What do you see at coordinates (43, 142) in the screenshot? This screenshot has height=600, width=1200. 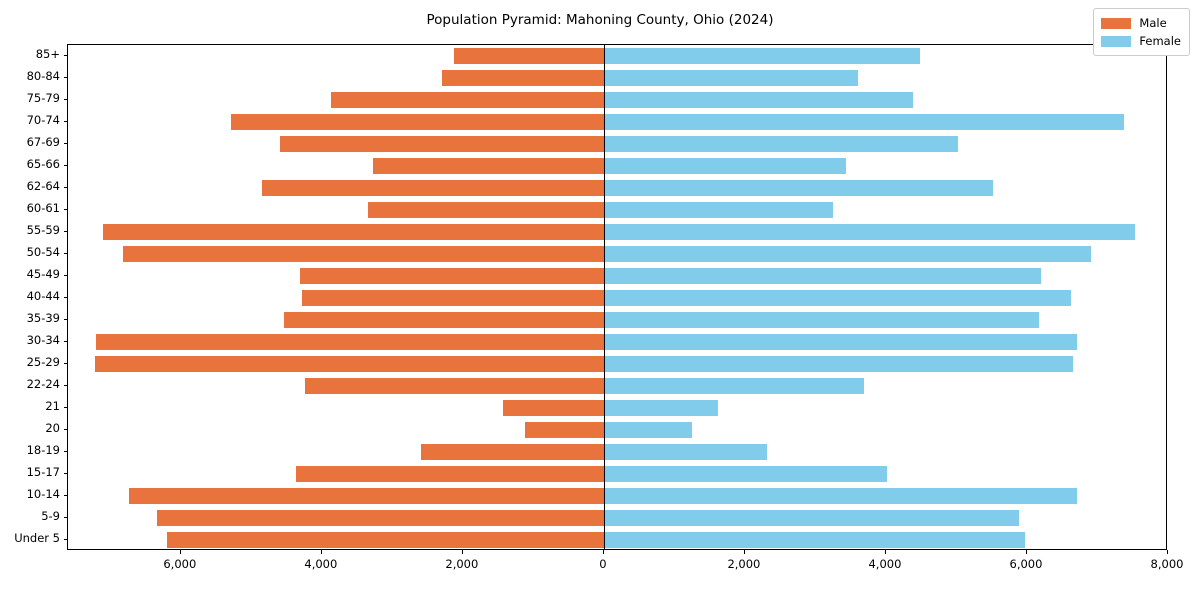 I see `y-tick-label: 67-69` at bounding box center [43, 142].